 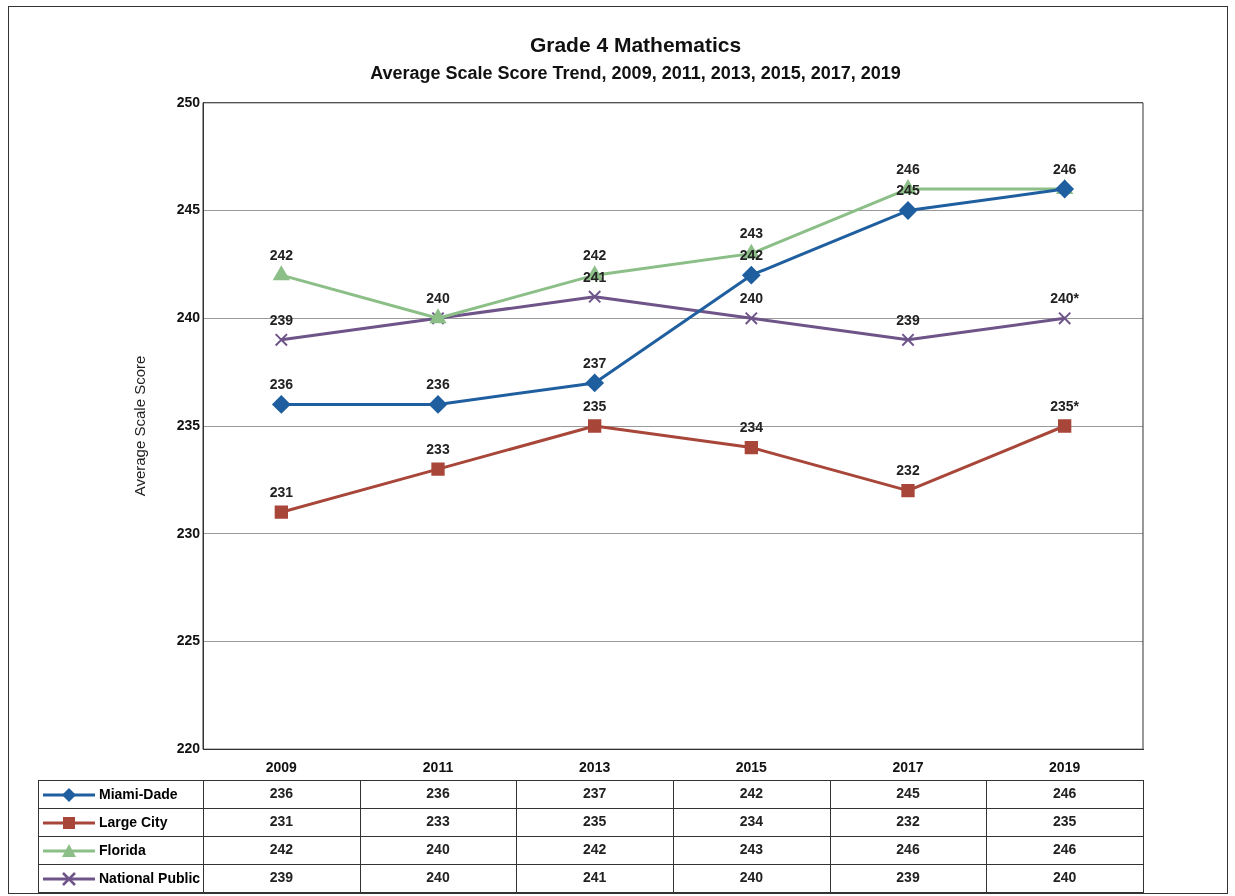 I want to click on y-tick-label: 235, so click(x=188, y=424).